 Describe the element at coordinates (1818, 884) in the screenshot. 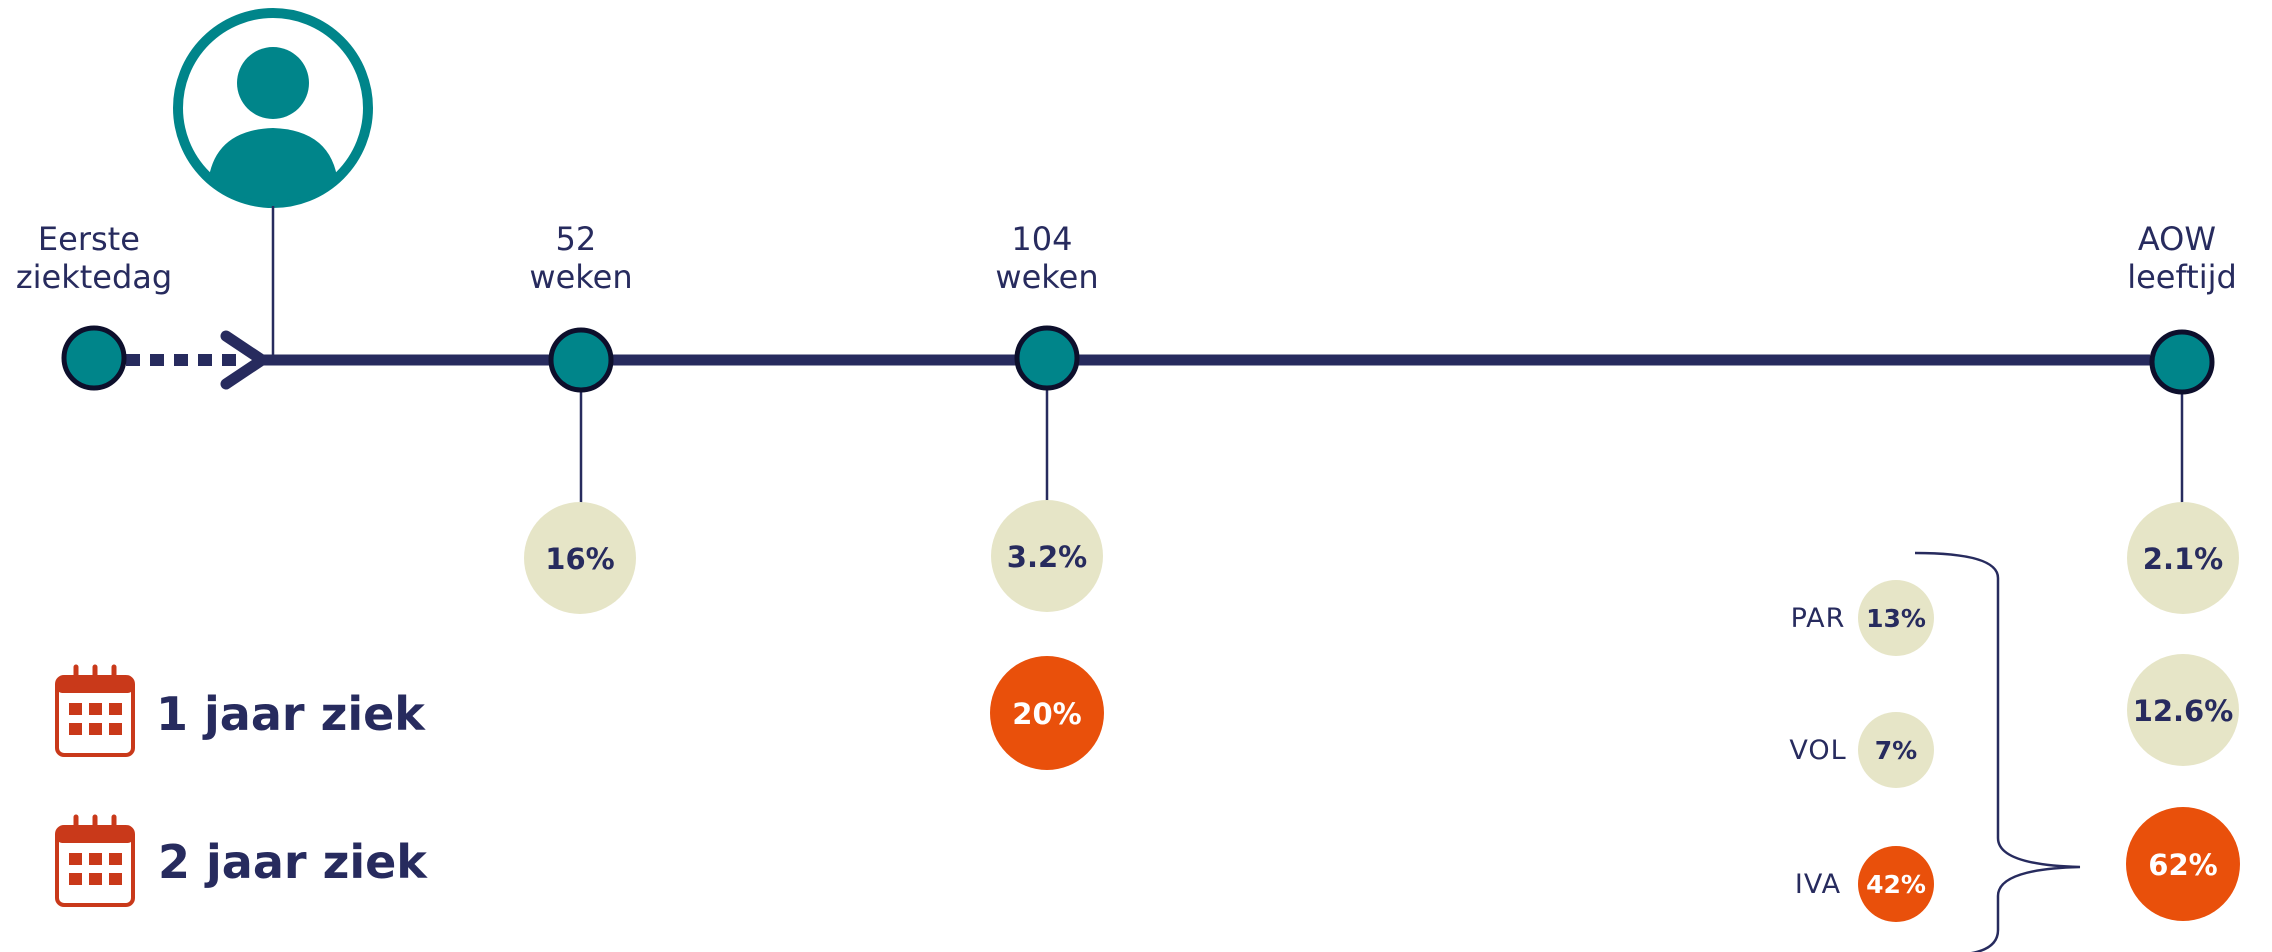

I see `breakdown-label-iva: IVA` at that location.